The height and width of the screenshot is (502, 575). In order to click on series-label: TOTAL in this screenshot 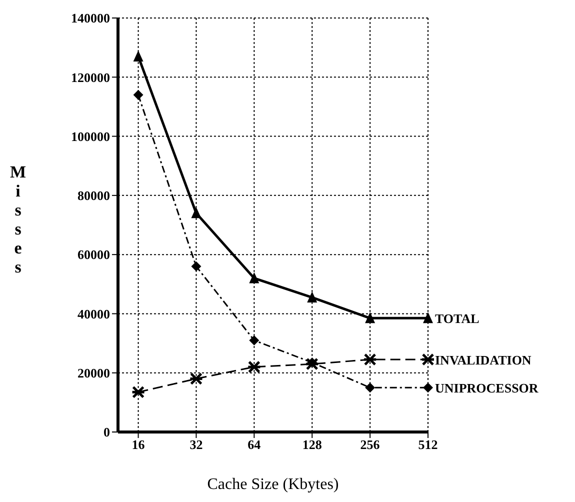, I will do `click(457, 318)`.